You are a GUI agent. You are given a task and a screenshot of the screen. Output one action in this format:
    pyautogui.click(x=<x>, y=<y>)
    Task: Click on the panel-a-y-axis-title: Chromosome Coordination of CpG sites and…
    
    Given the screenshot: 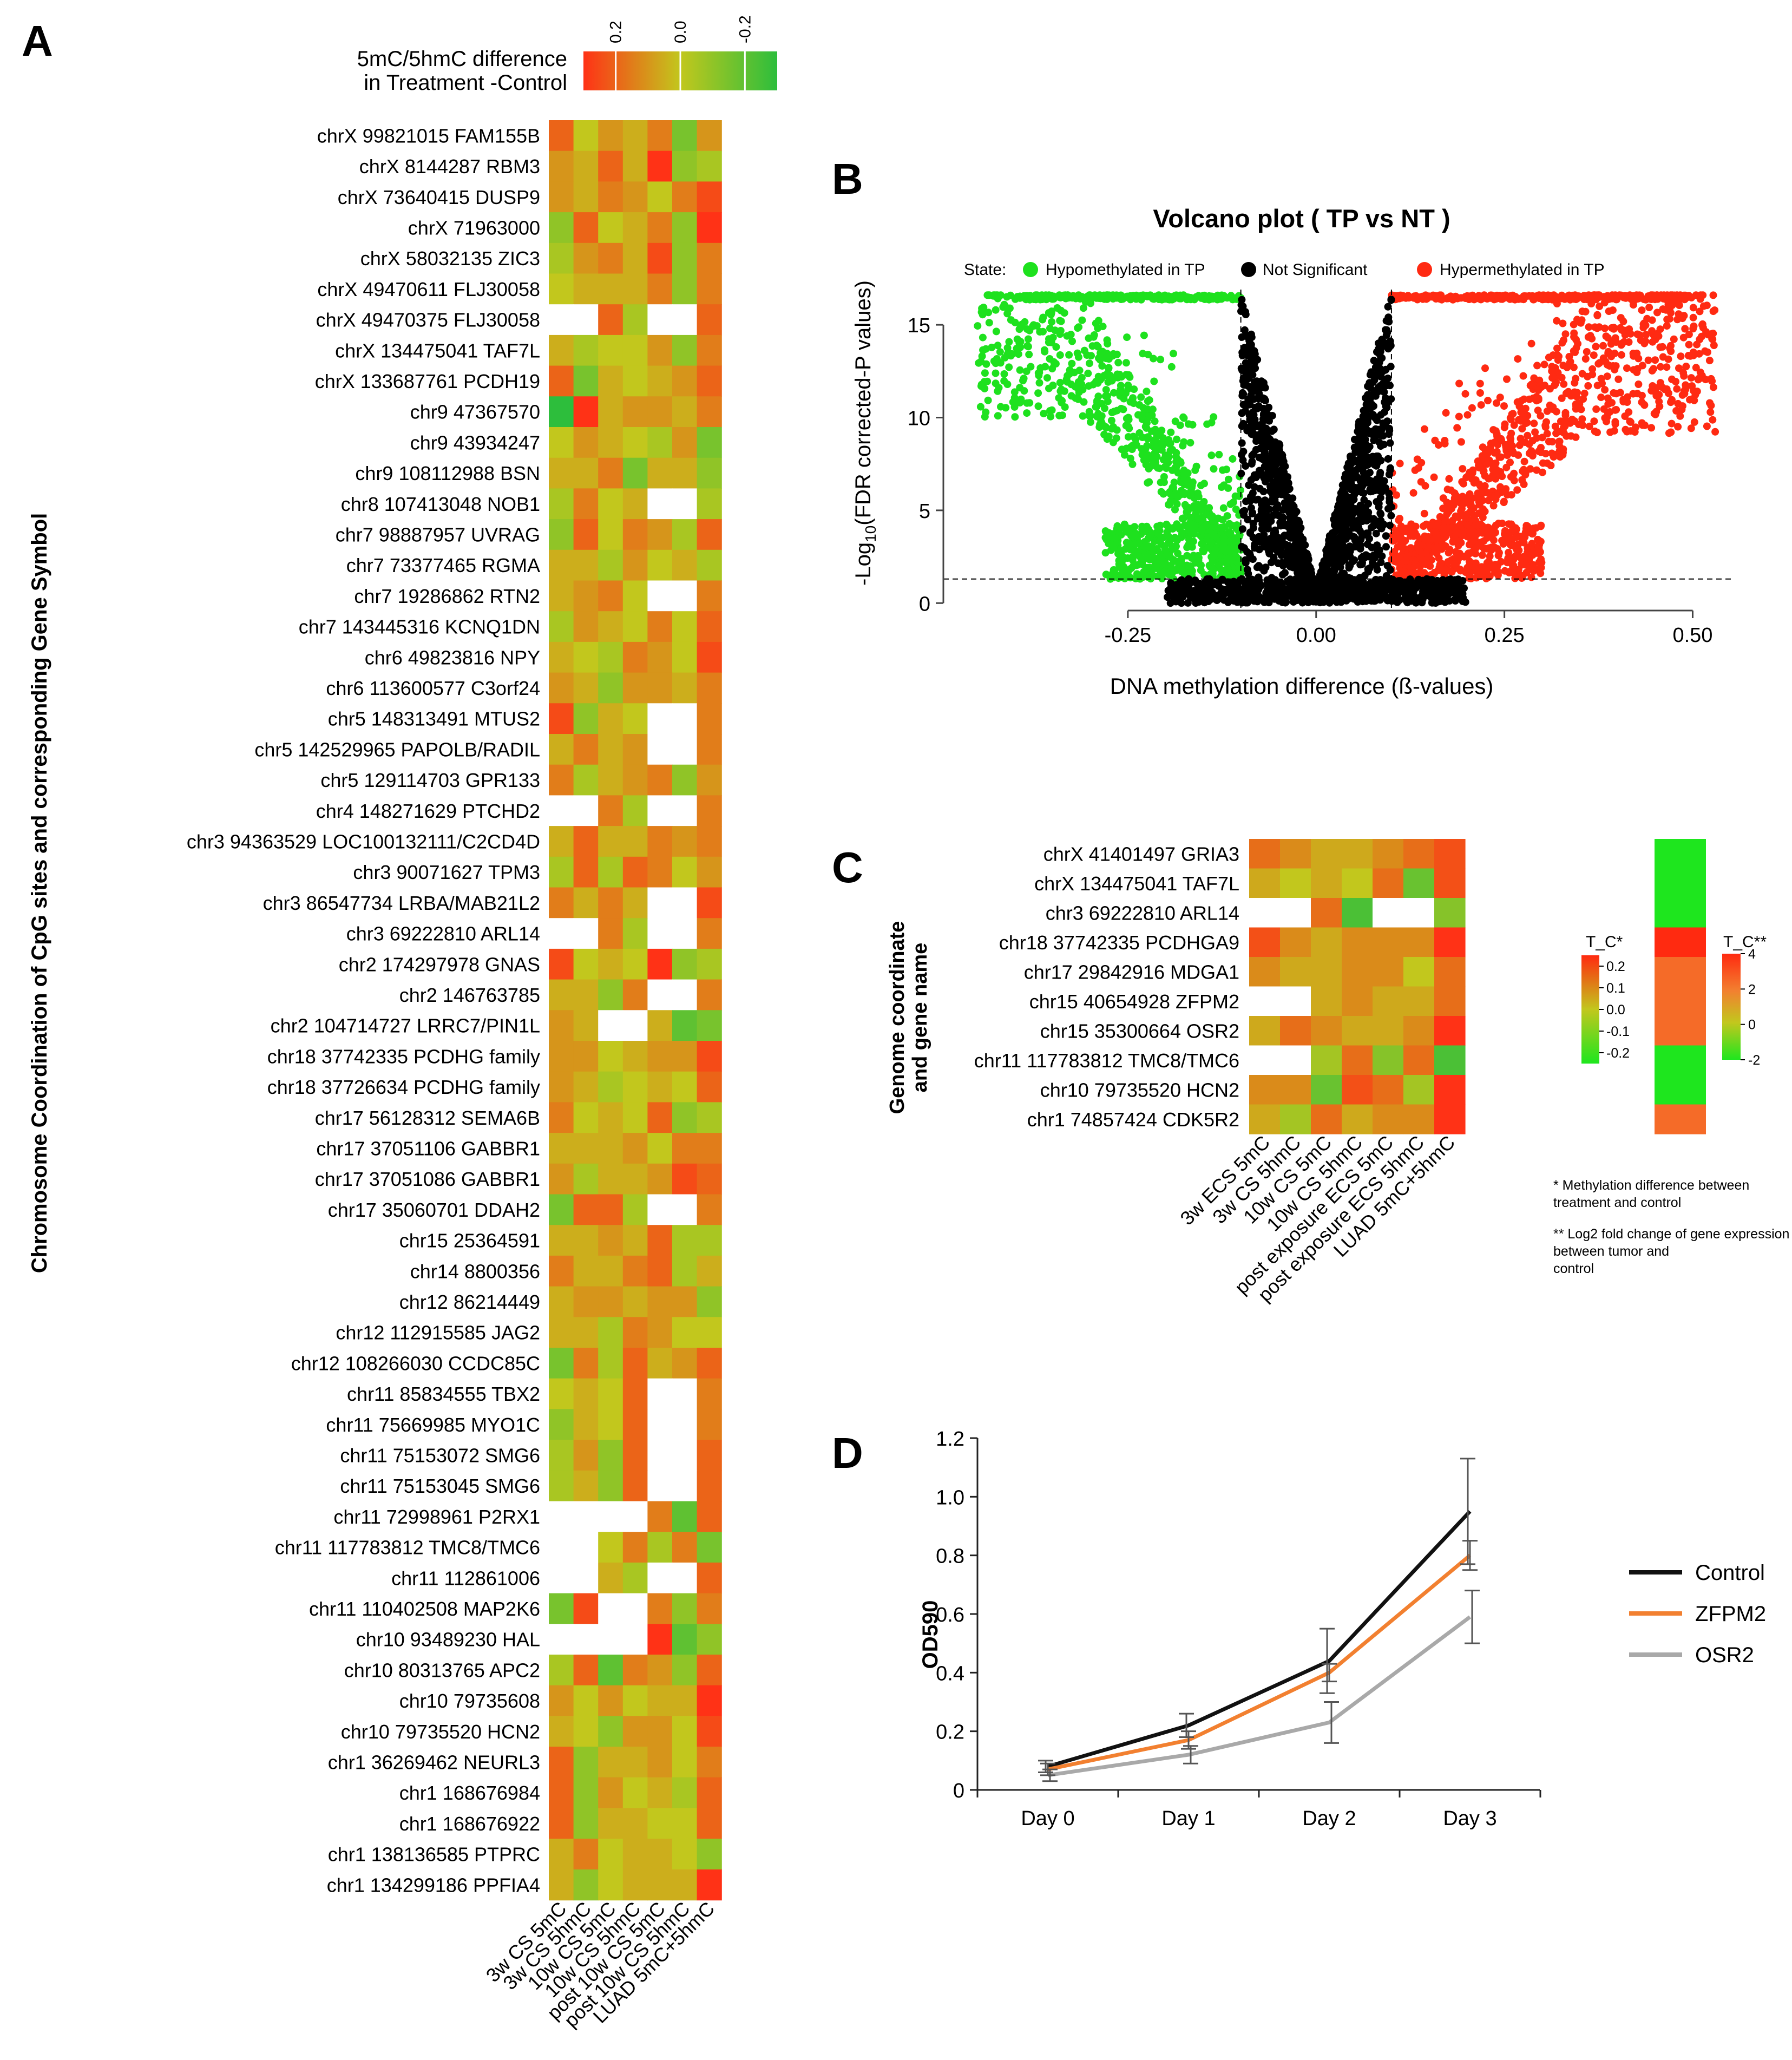 What is the action you would take?
    pyautogui.click(x=39, y=894)
    